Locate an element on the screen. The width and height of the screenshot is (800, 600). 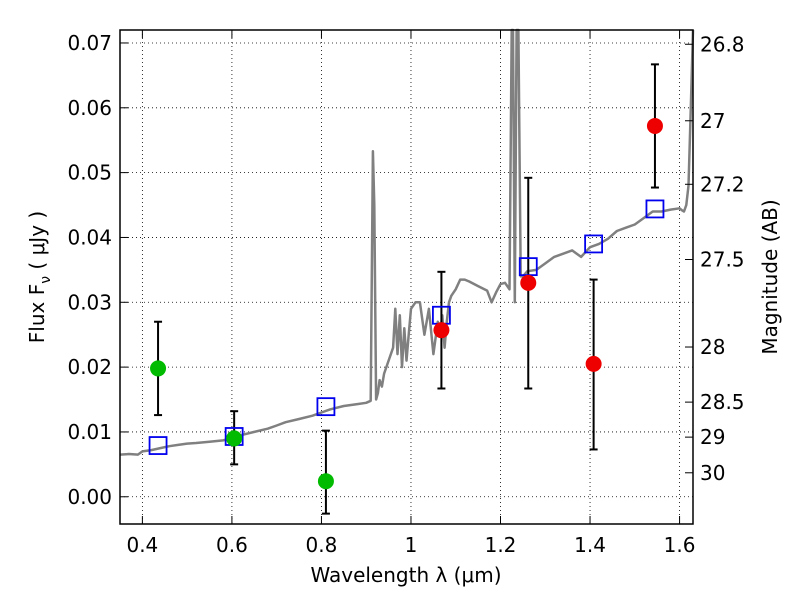
y2-tick-label: 30 is located at coordinates (712, 473).